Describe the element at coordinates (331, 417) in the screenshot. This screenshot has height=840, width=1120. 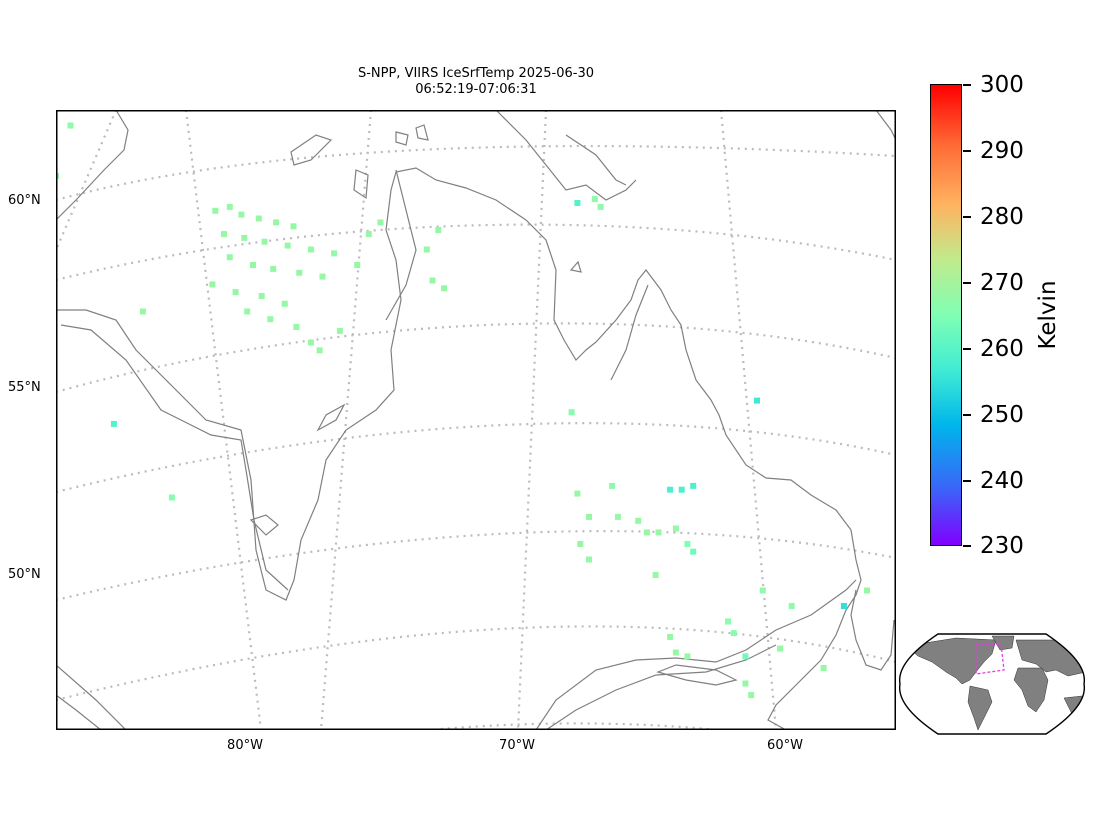
I see `coast-belcher` at that location.